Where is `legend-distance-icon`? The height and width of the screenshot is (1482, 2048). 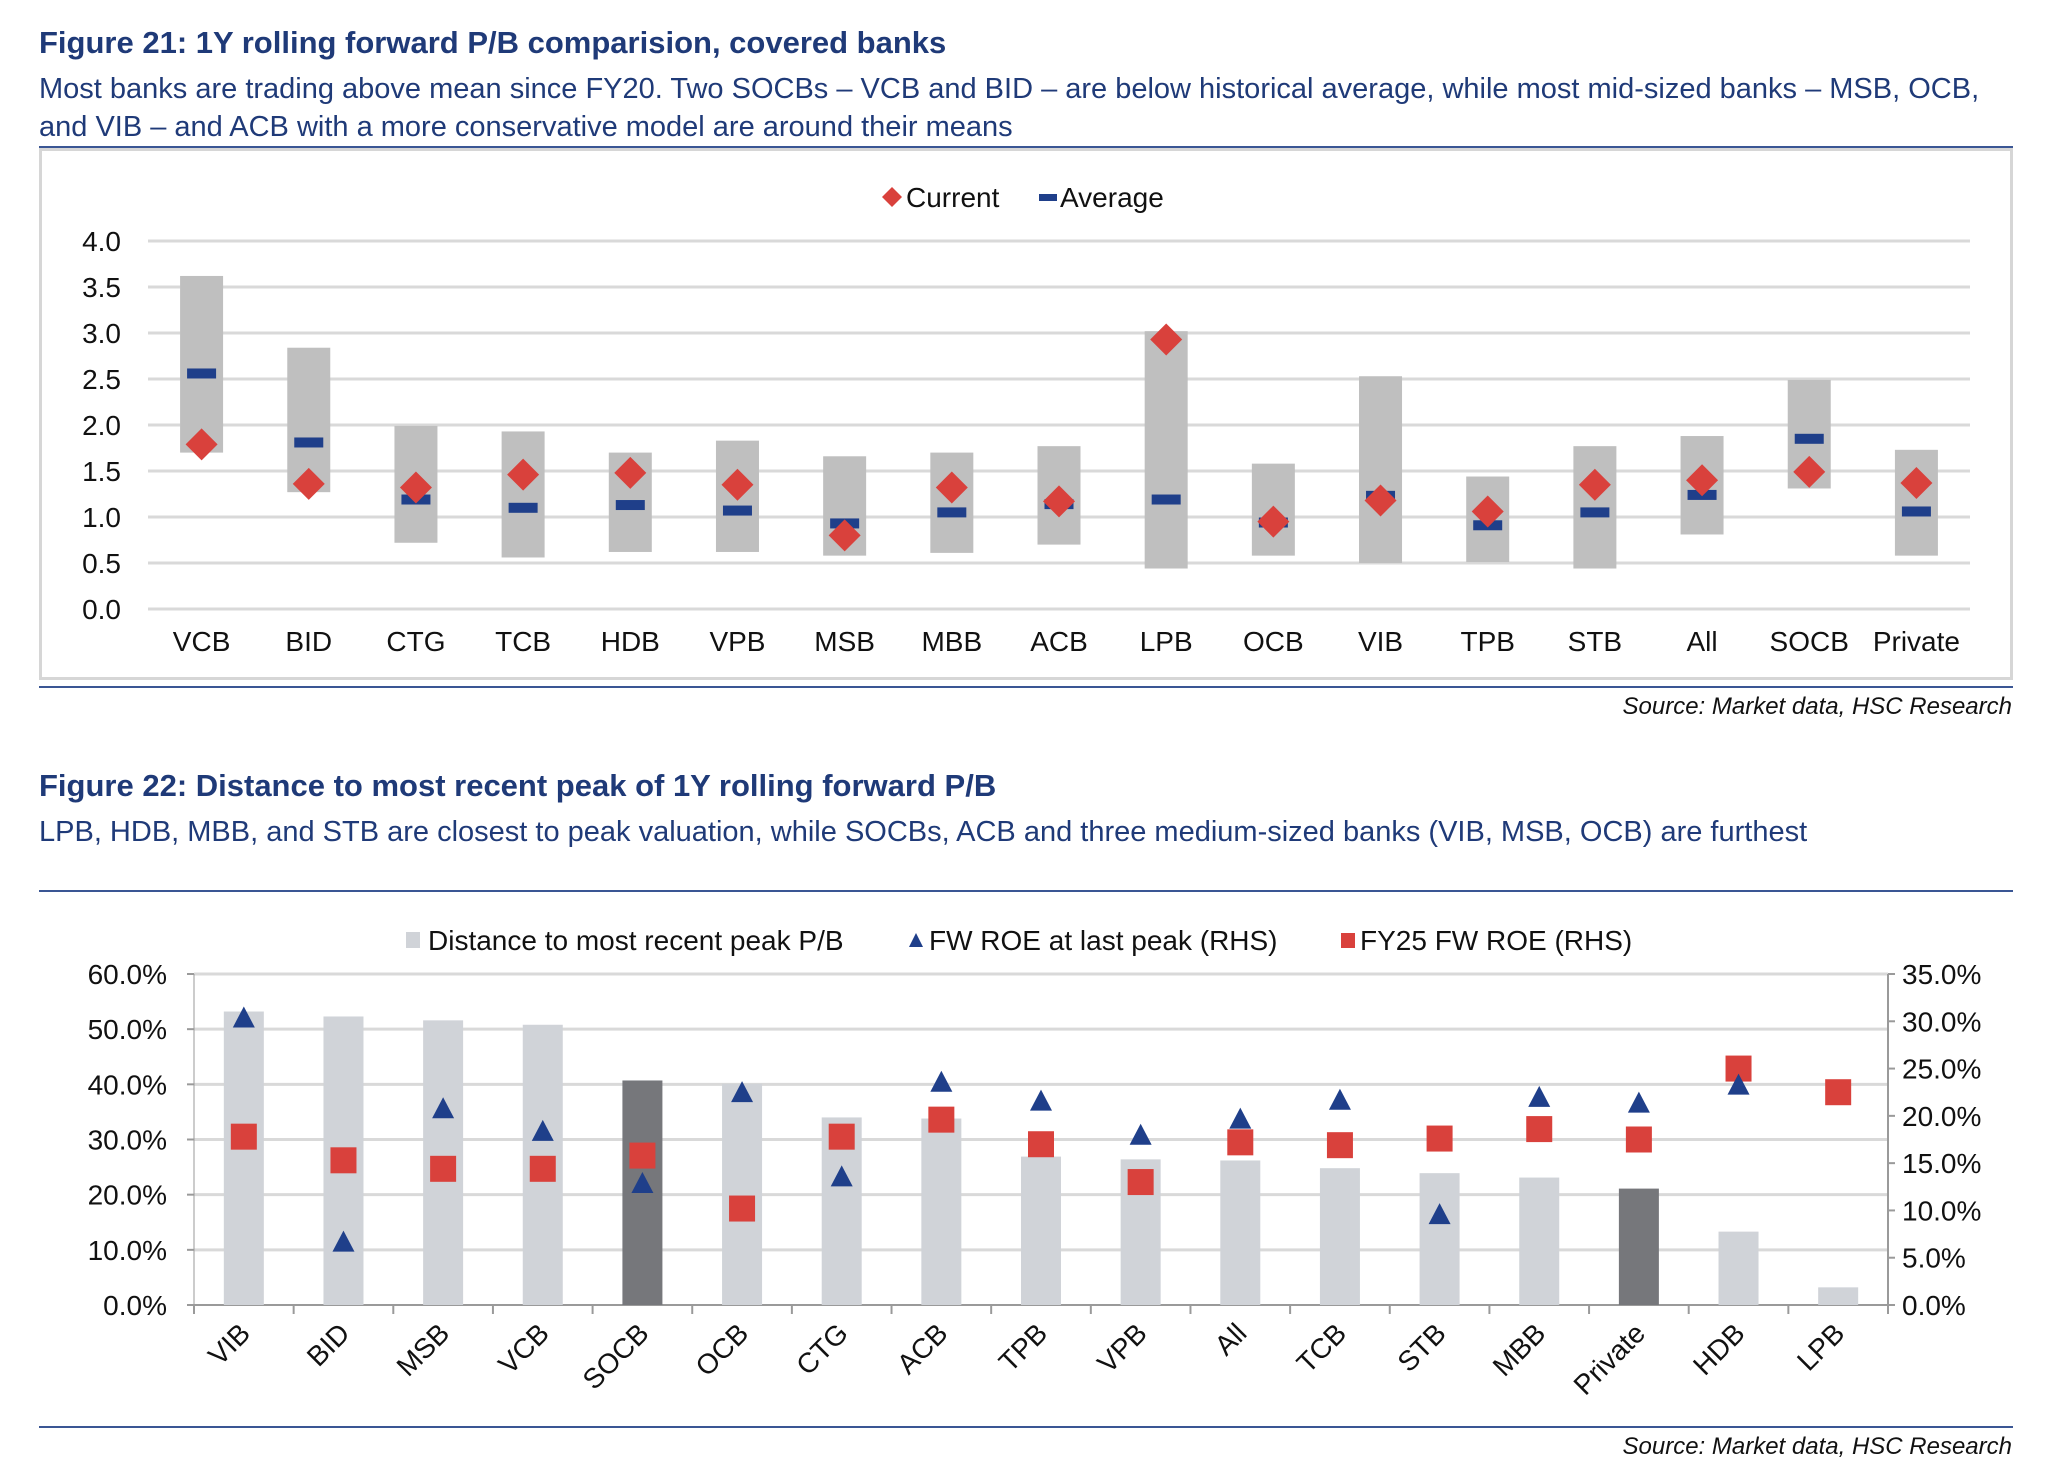
legend-distance-icon is located at coordinates (413, 940).